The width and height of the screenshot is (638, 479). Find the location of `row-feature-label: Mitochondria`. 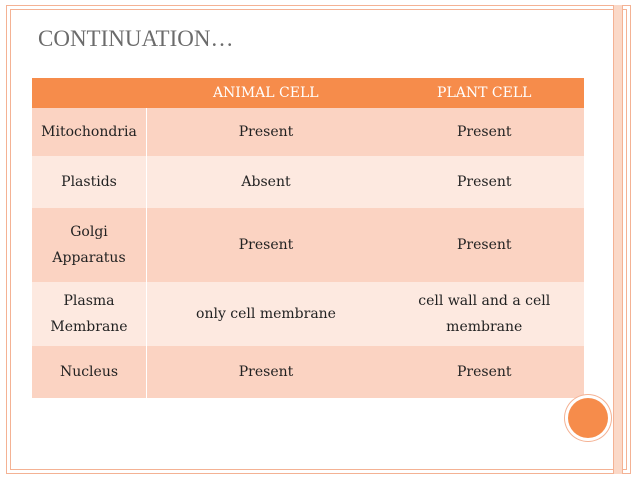

row-feature-label: Mitochondria is located at coordinates (89, 132).